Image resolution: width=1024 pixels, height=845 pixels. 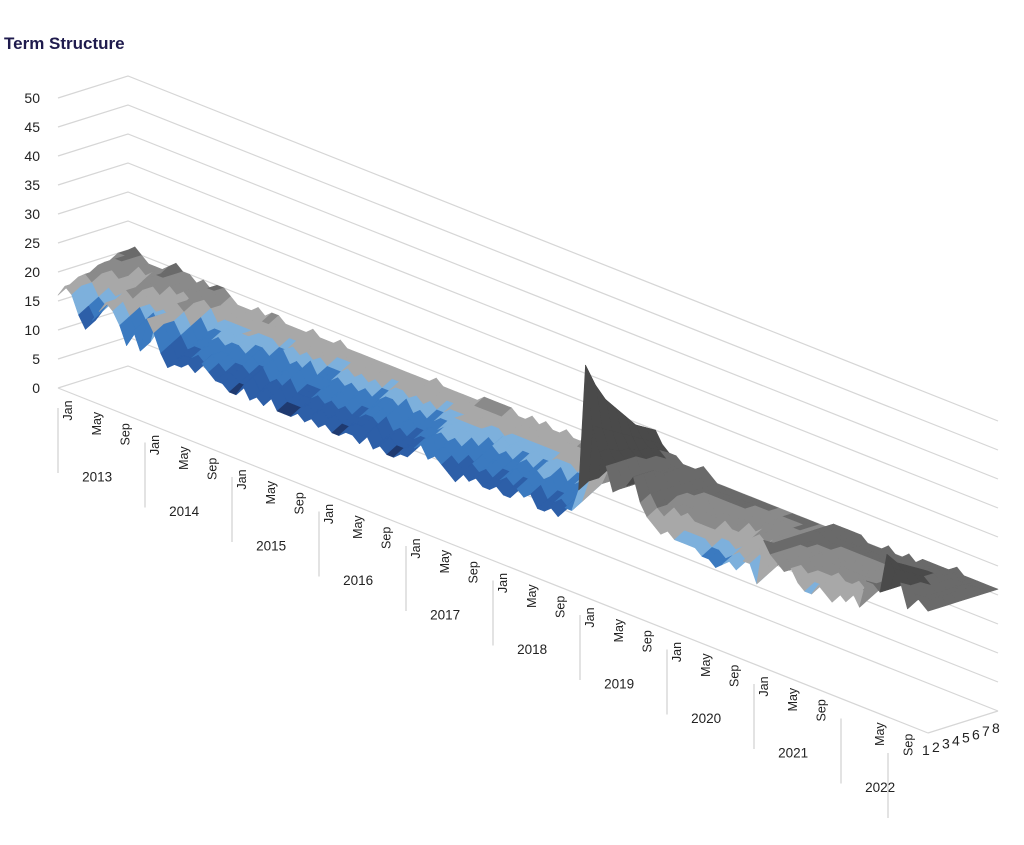 I want to click on x-year-label-2017: 2017, so click(x=445, y=615).